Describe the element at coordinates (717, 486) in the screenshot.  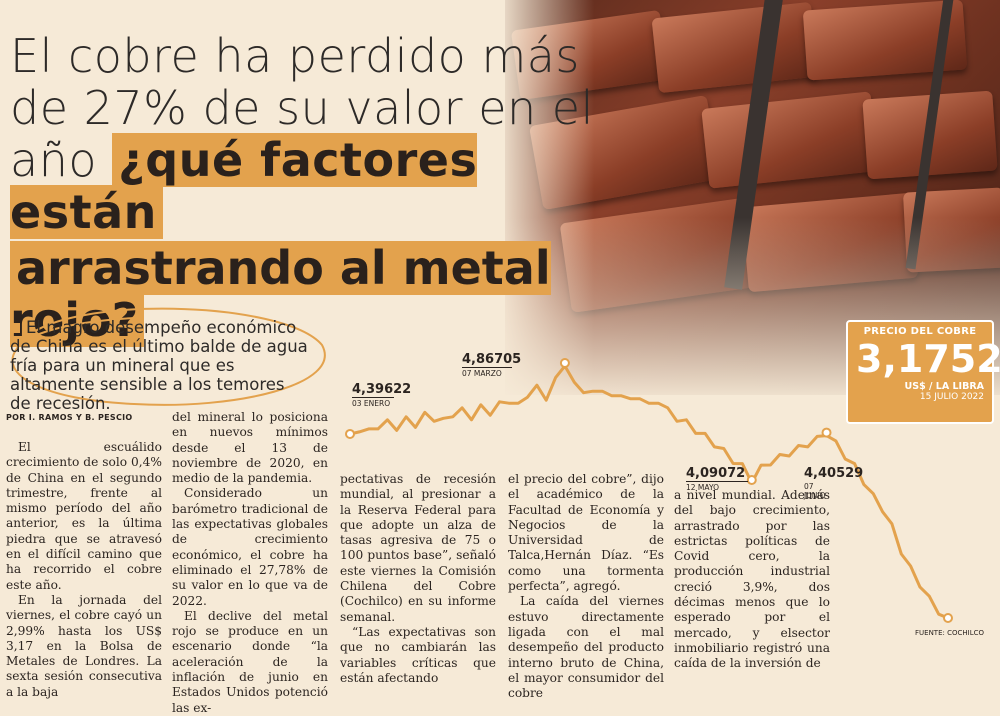
I see `annotation-date-3: 12 MAYO` at that location.